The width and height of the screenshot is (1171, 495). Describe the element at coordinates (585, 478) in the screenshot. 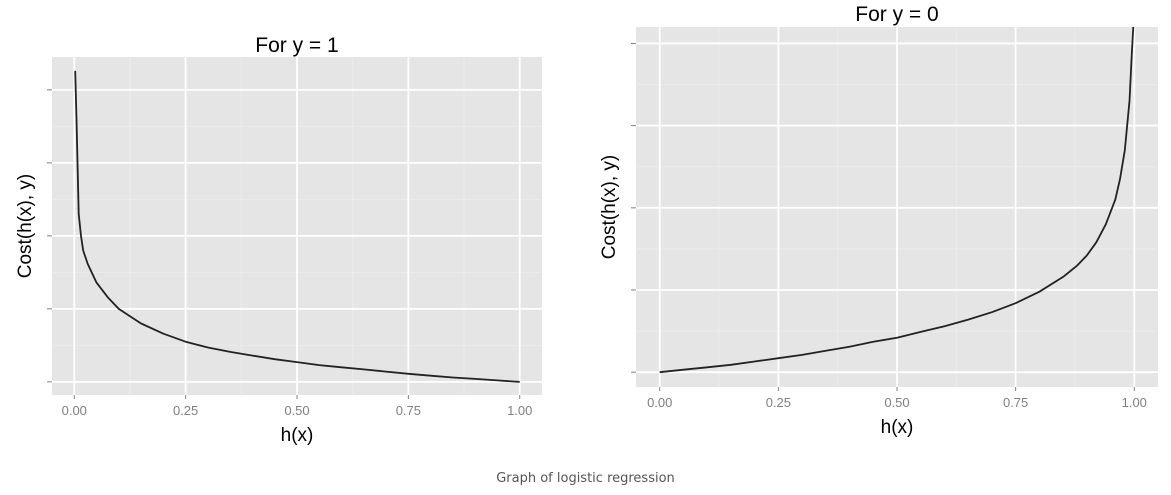

I see `figure-caption: Graph of logistic regression` at that location.